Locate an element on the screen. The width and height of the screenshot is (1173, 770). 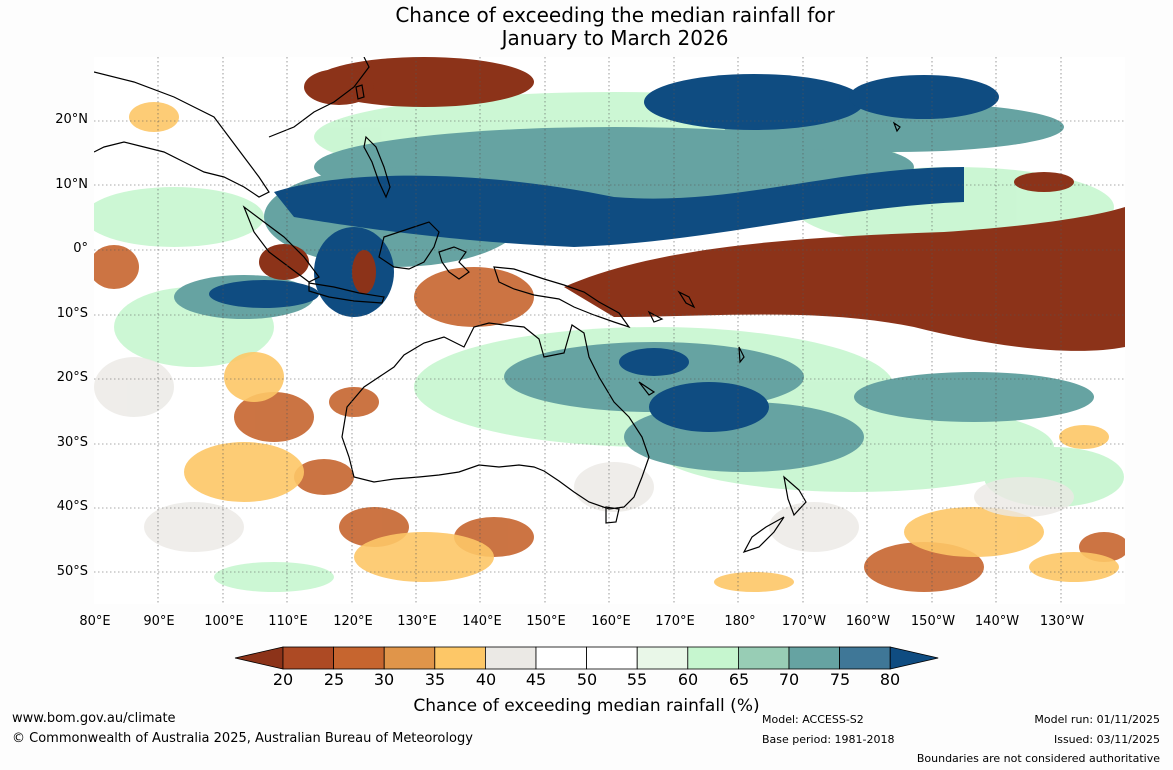
lon-label-160e: 160°E is located at coordinates (611, 621).